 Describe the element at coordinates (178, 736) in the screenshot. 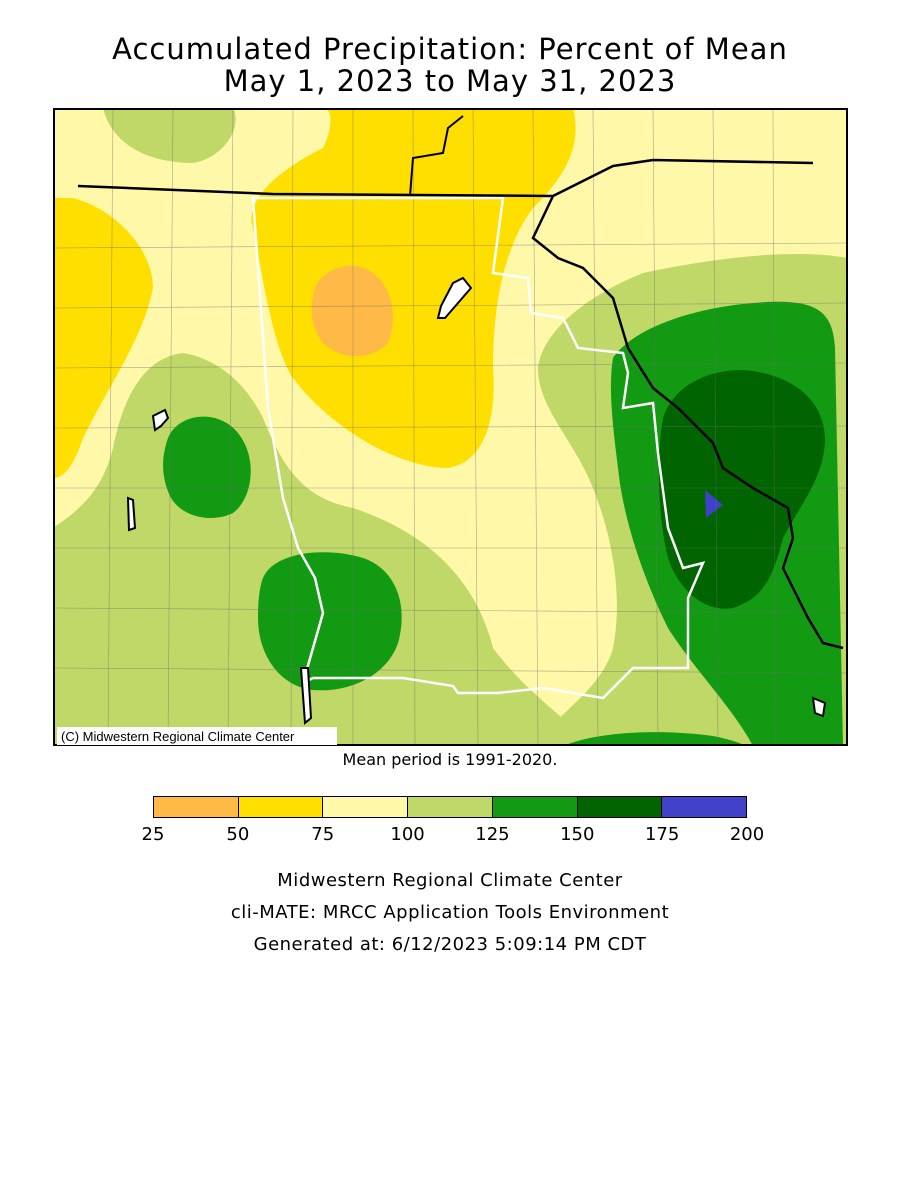

I see `copyright-text: (C) Midwestern Regional Climate Center` at that location.